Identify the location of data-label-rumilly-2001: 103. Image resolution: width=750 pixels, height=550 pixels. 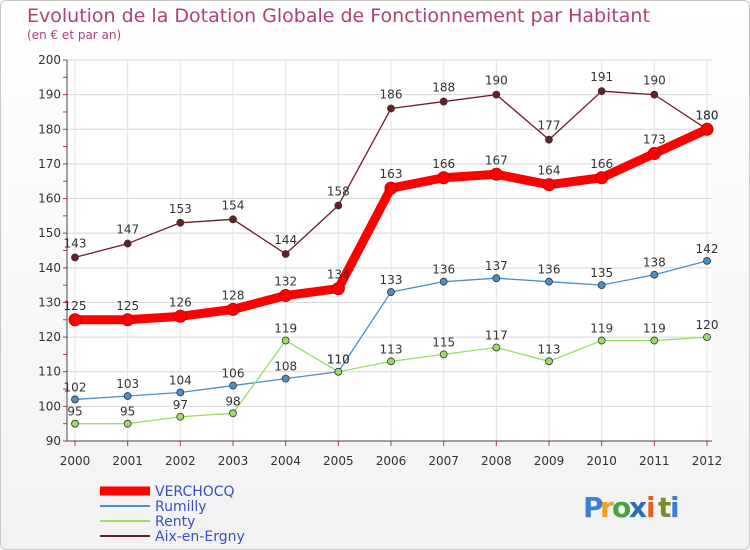
(127, 384).